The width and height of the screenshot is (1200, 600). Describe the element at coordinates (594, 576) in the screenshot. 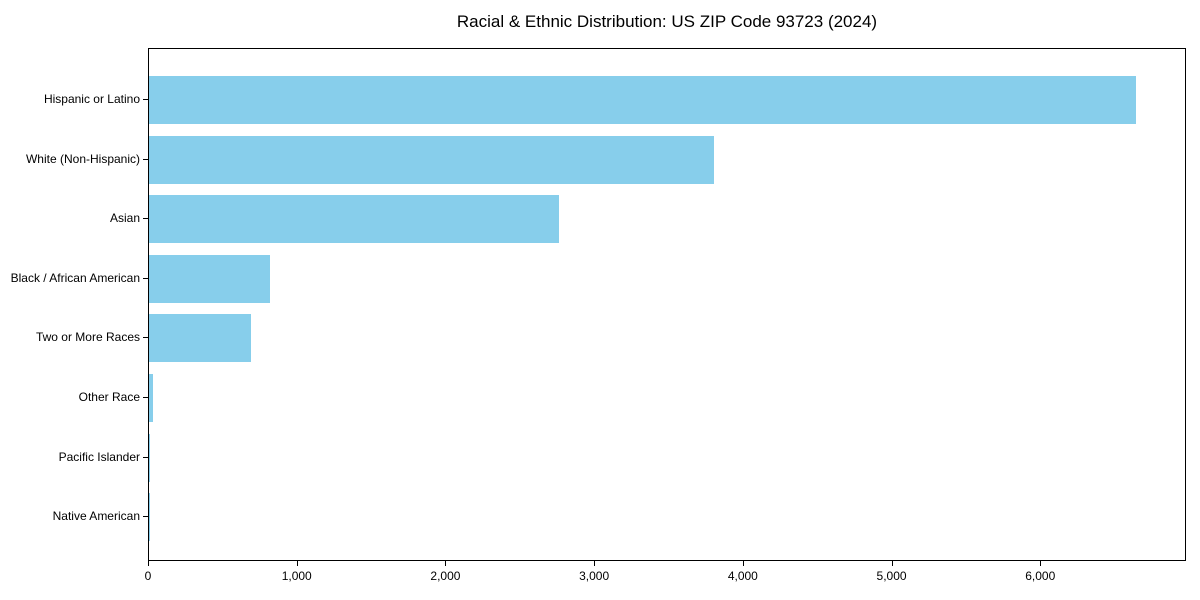

I see `x-tick-label: 3,000` at that location.